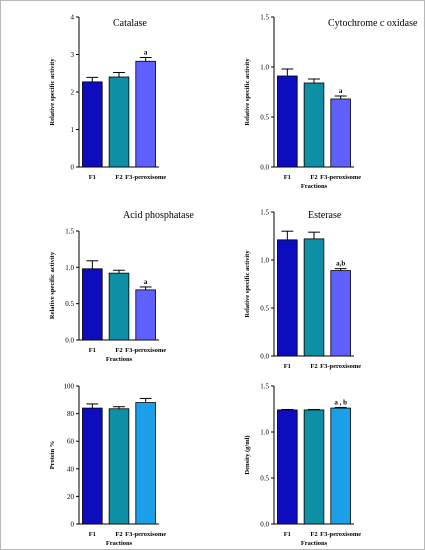 This screenshot has width=425, height=550. Describe the element at coordinates (73, 55) in the screenshot. I see `y-tick-label: 3` at that location.